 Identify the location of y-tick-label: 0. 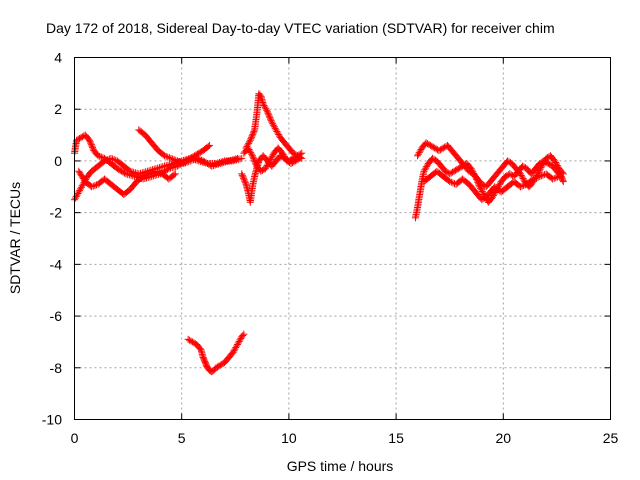
(58, 161).